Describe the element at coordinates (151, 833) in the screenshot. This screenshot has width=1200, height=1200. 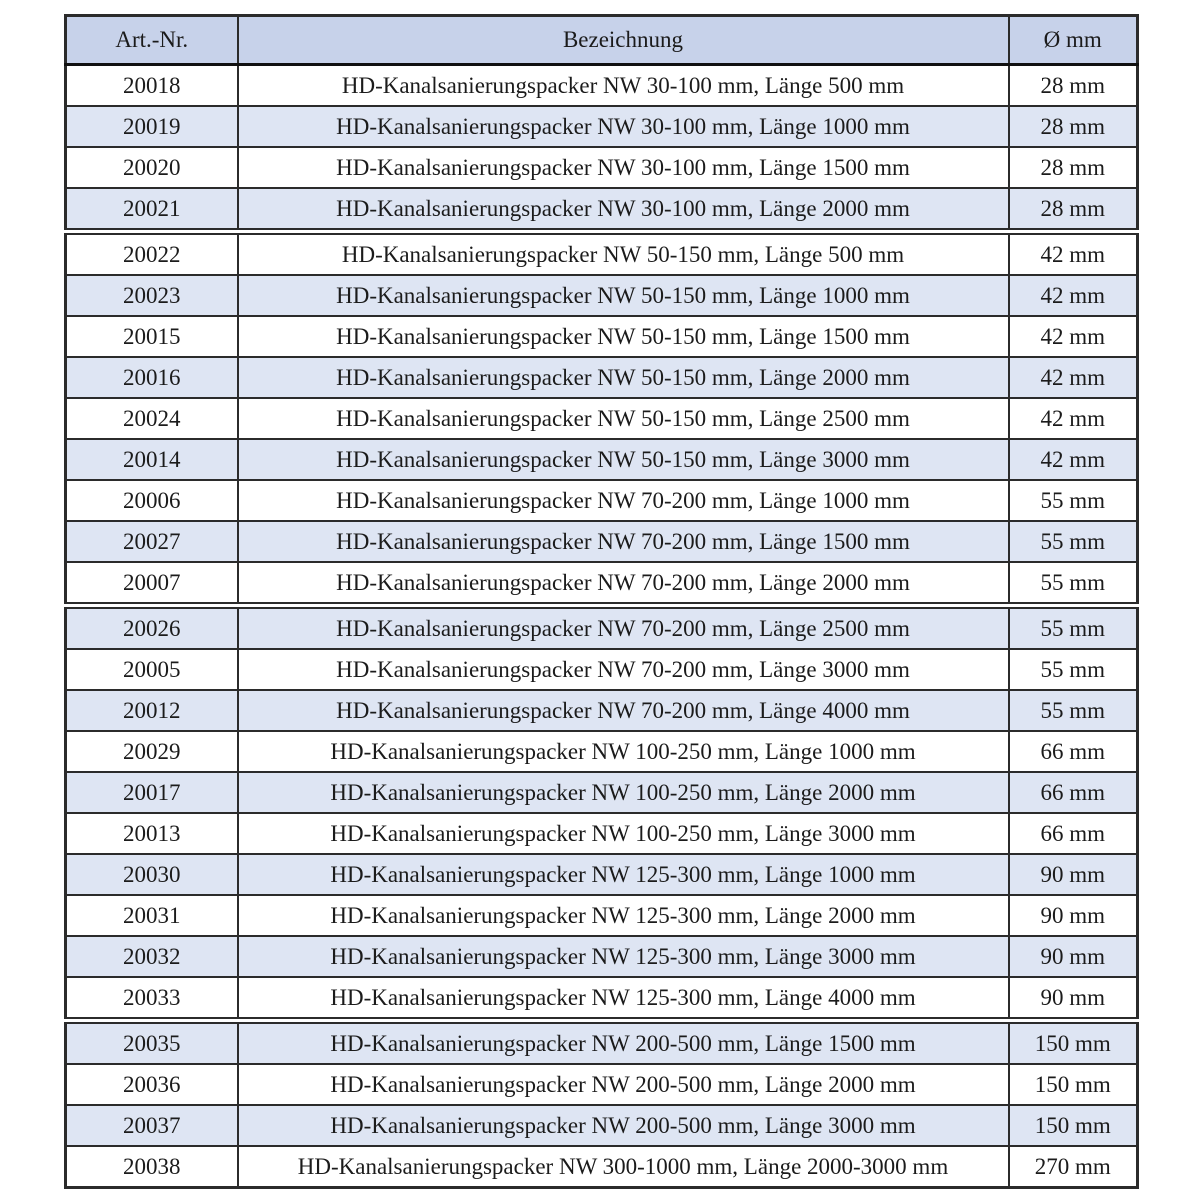
I see `art-nr-cell: 20013` at that location.